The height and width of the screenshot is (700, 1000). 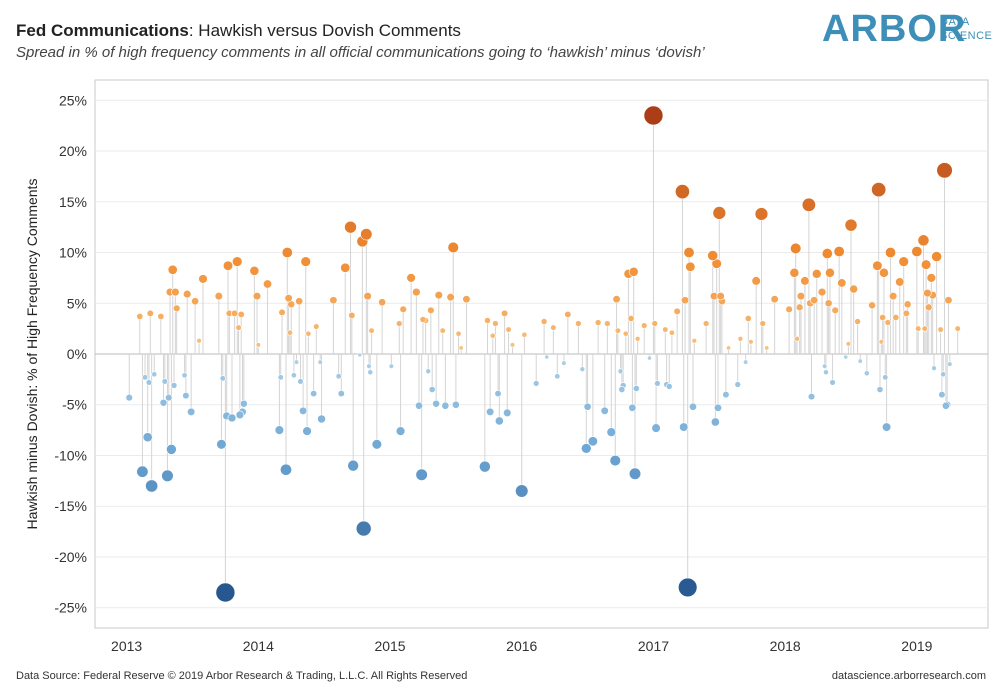 What do you see at coordinates (908, 676) in the screenshot?
I see `footer-url: datascience.arborresearch.com` at bounding box center [908, 676].